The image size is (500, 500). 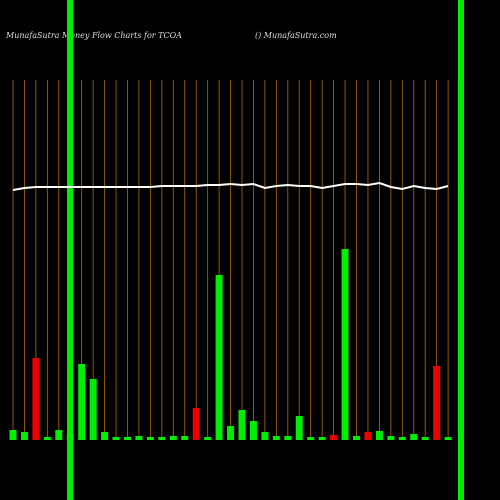 What do you see at coordinates (93, 35) in the screenshot?
I see `chart-title: MunafaSutra Money Flow Charts for TCOA` at bounding box center [93, 35].